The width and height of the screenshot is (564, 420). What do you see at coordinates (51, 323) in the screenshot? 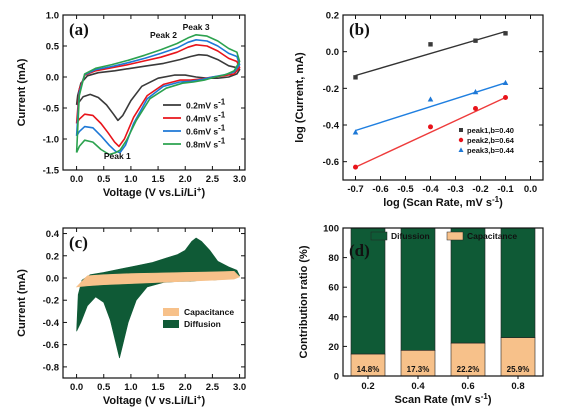
I see `y-tick-label: -0.4` at bounding box center [51, 323].